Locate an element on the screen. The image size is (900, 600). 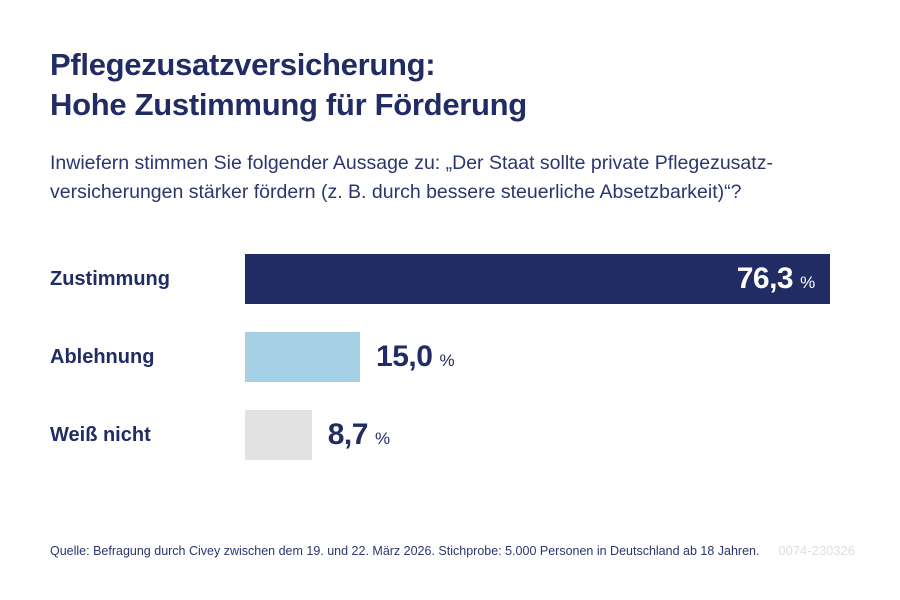
value-label: 8,7% is located at coordinates (359, 435).